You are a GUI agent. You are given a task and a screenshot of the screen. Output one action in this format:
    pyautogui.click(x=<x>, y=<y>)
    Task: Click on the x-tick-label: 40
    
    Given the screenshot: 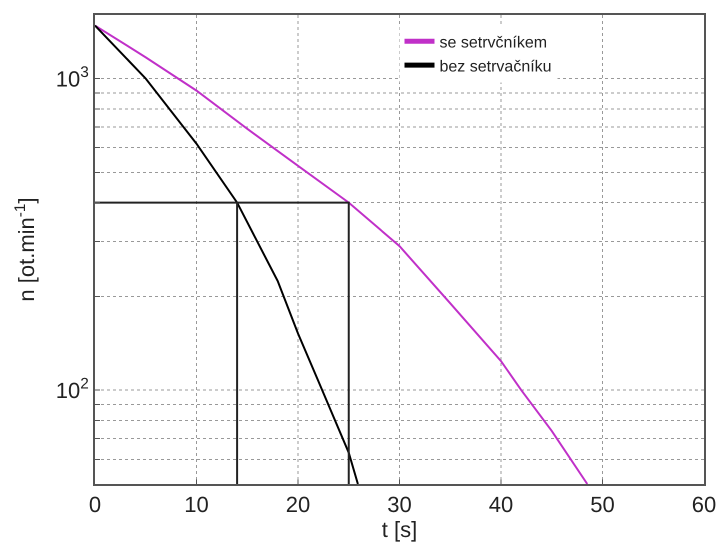 What is the action you would take?
    pyautogui.click(x=501, y=505)
    